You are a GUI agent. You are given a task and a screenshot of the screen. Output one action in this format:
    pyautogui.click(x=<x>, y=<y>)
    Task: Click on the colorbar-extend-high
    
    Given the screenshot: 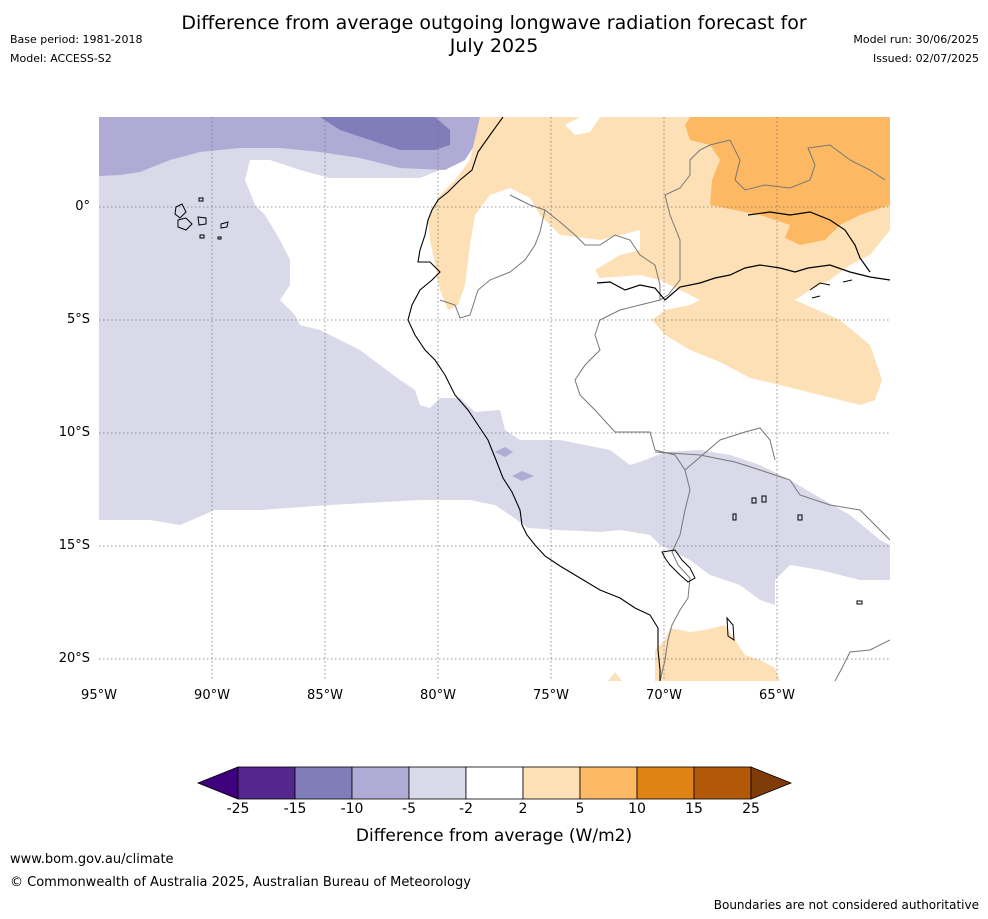 What is the action you would take?
    pyautogui.click(x=771, y=783)
    